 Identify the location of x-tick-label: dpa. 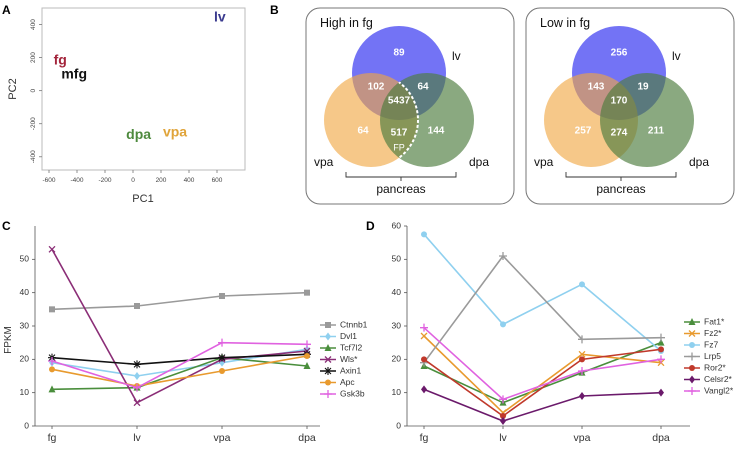
(661, 438).